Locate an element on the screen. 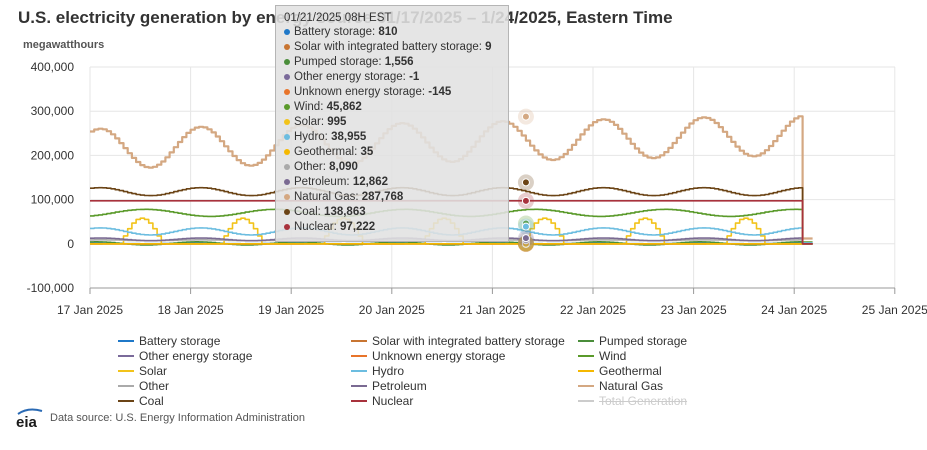 The image size is (927, 450). tooltip-series-name: Petroleum: is located at coordinates (323, 182).